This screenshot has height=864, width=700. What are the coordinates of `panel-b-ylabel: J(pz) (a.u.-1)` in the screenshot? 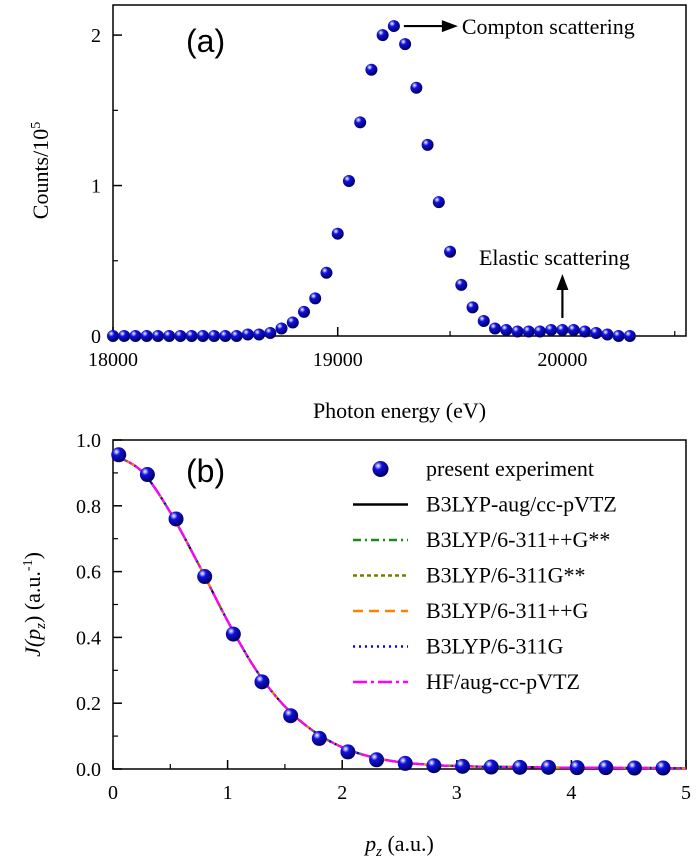 It's located at (34, 604).